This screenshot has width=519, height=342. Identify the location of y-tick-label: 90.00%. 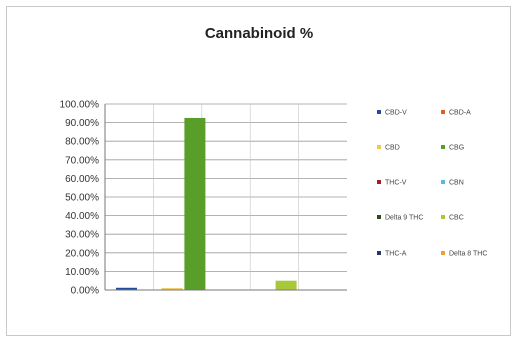
(82, 123).